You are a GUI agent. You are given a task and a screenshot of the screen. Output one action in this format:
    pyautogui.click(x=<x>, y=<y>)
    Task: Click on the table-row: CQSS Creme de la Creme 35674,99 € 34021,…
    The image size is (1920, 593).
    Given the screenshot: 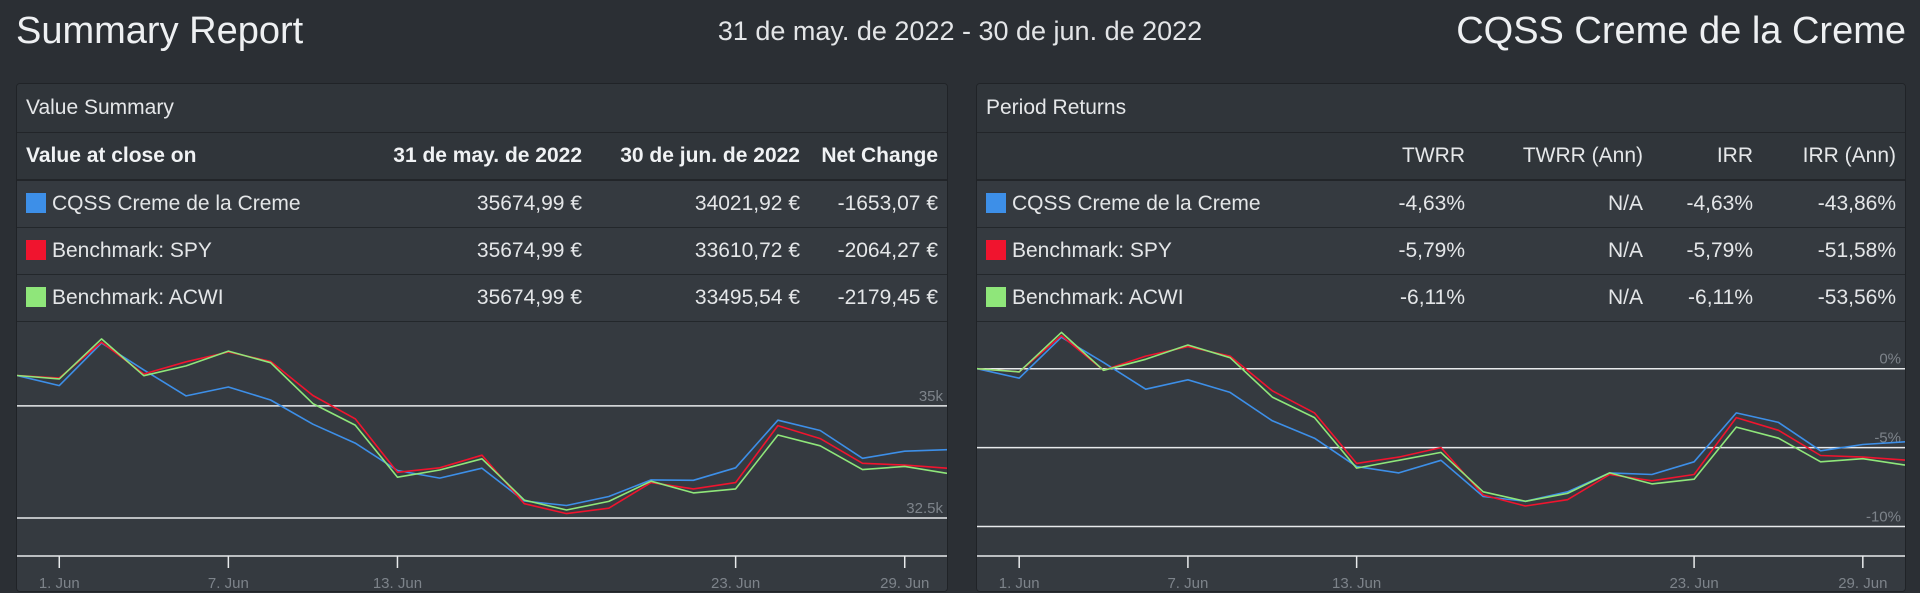 What is the action you would take?
    pyautogui.click(x=482, y=204)
    